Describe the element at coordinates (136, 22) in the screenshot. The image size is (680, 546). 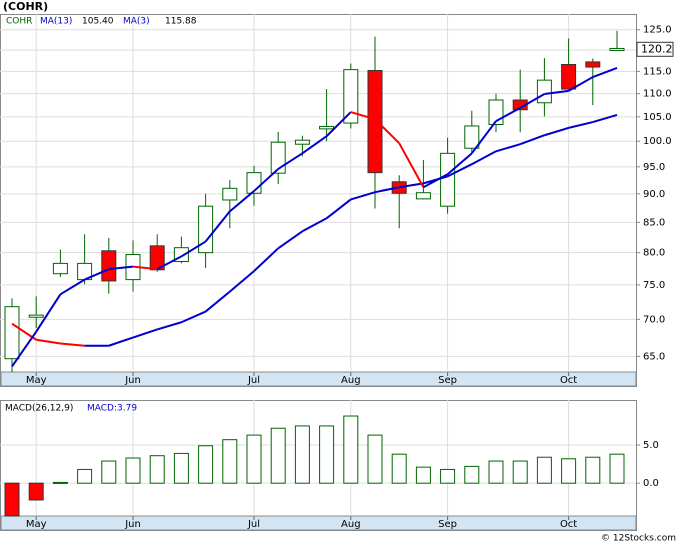
I see `legend-name: MA(3)` at that location.